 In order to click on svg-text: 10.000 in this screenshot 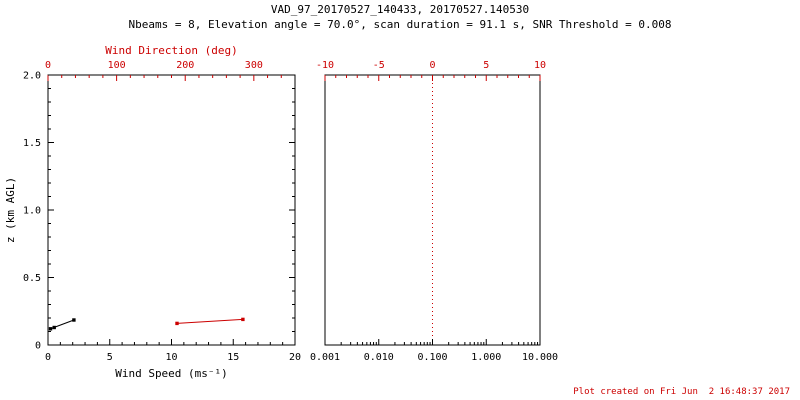, I will do `click(540, 357)`.